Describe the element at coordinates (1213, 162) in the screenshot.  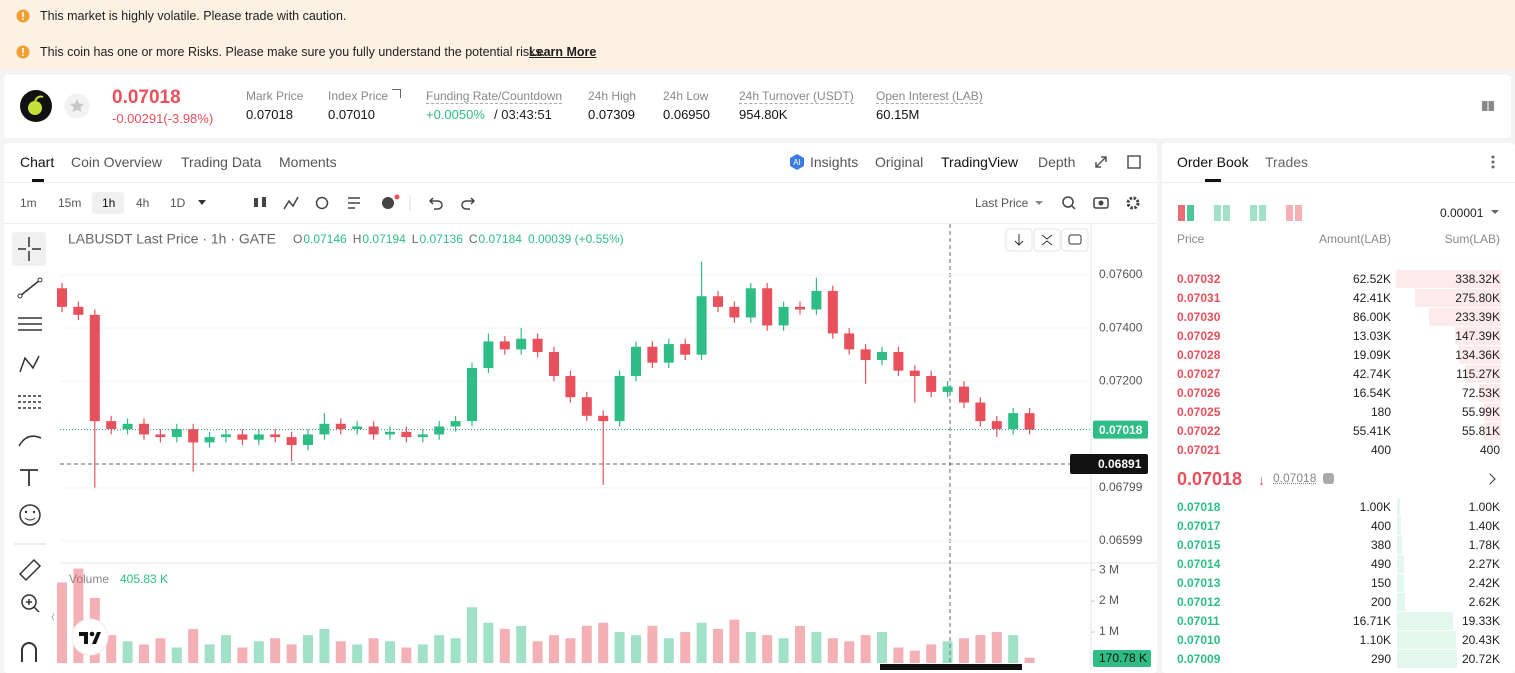
I see `order-book-tab: Order Book` at that location.